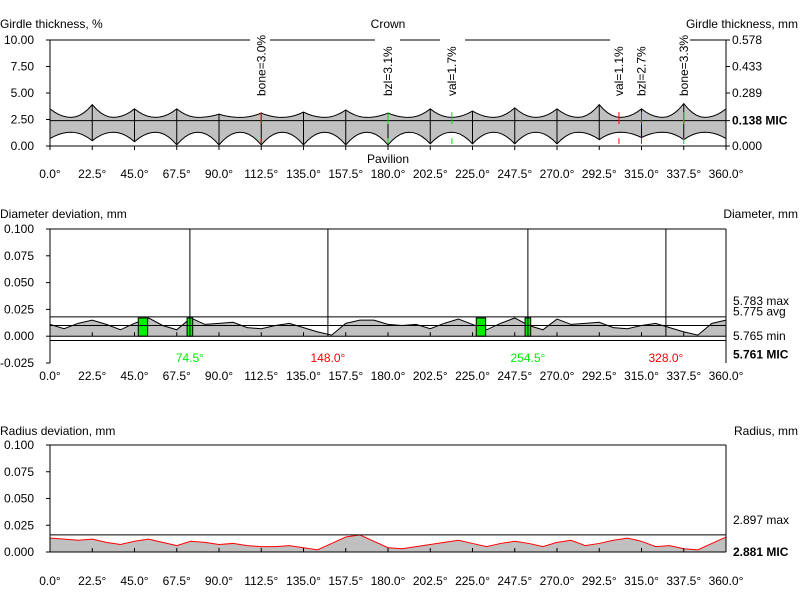 This screenshot has width=800, height=614. I want to click on y-tick-label-right: 0.289, so click(747, 93).